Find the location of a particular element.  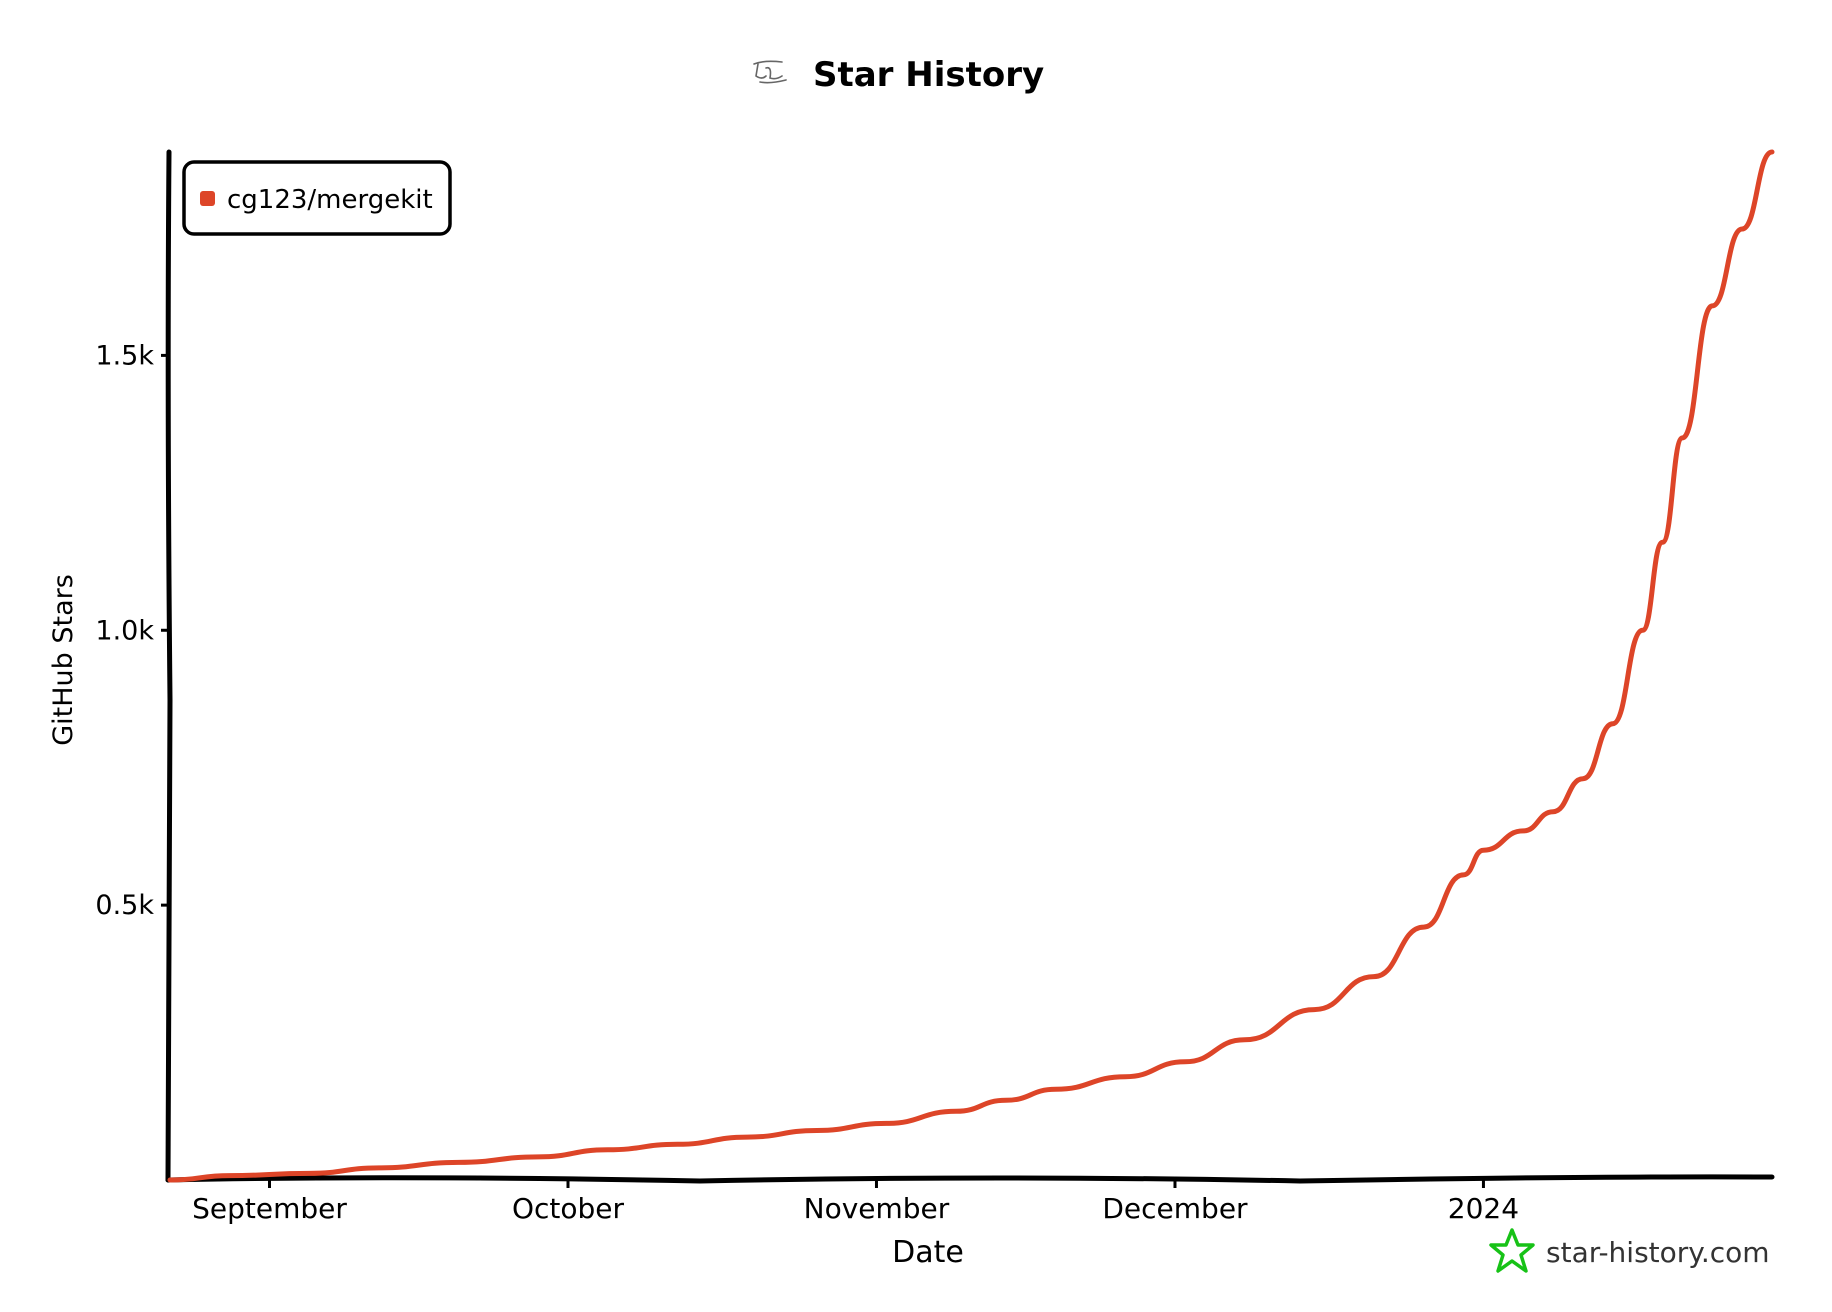

x-axis-ticks: September October November December 2024 is located at coordinates (855, 1202).